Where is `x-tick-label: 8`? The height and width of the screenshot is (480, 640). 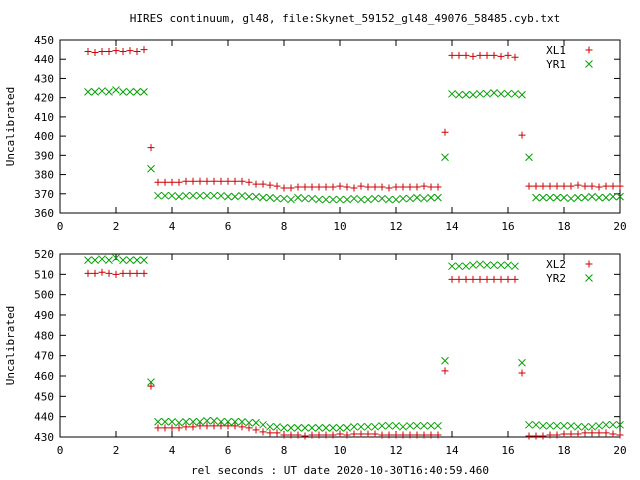
x-tick-label: 8 is located at coordinates (284, 450).